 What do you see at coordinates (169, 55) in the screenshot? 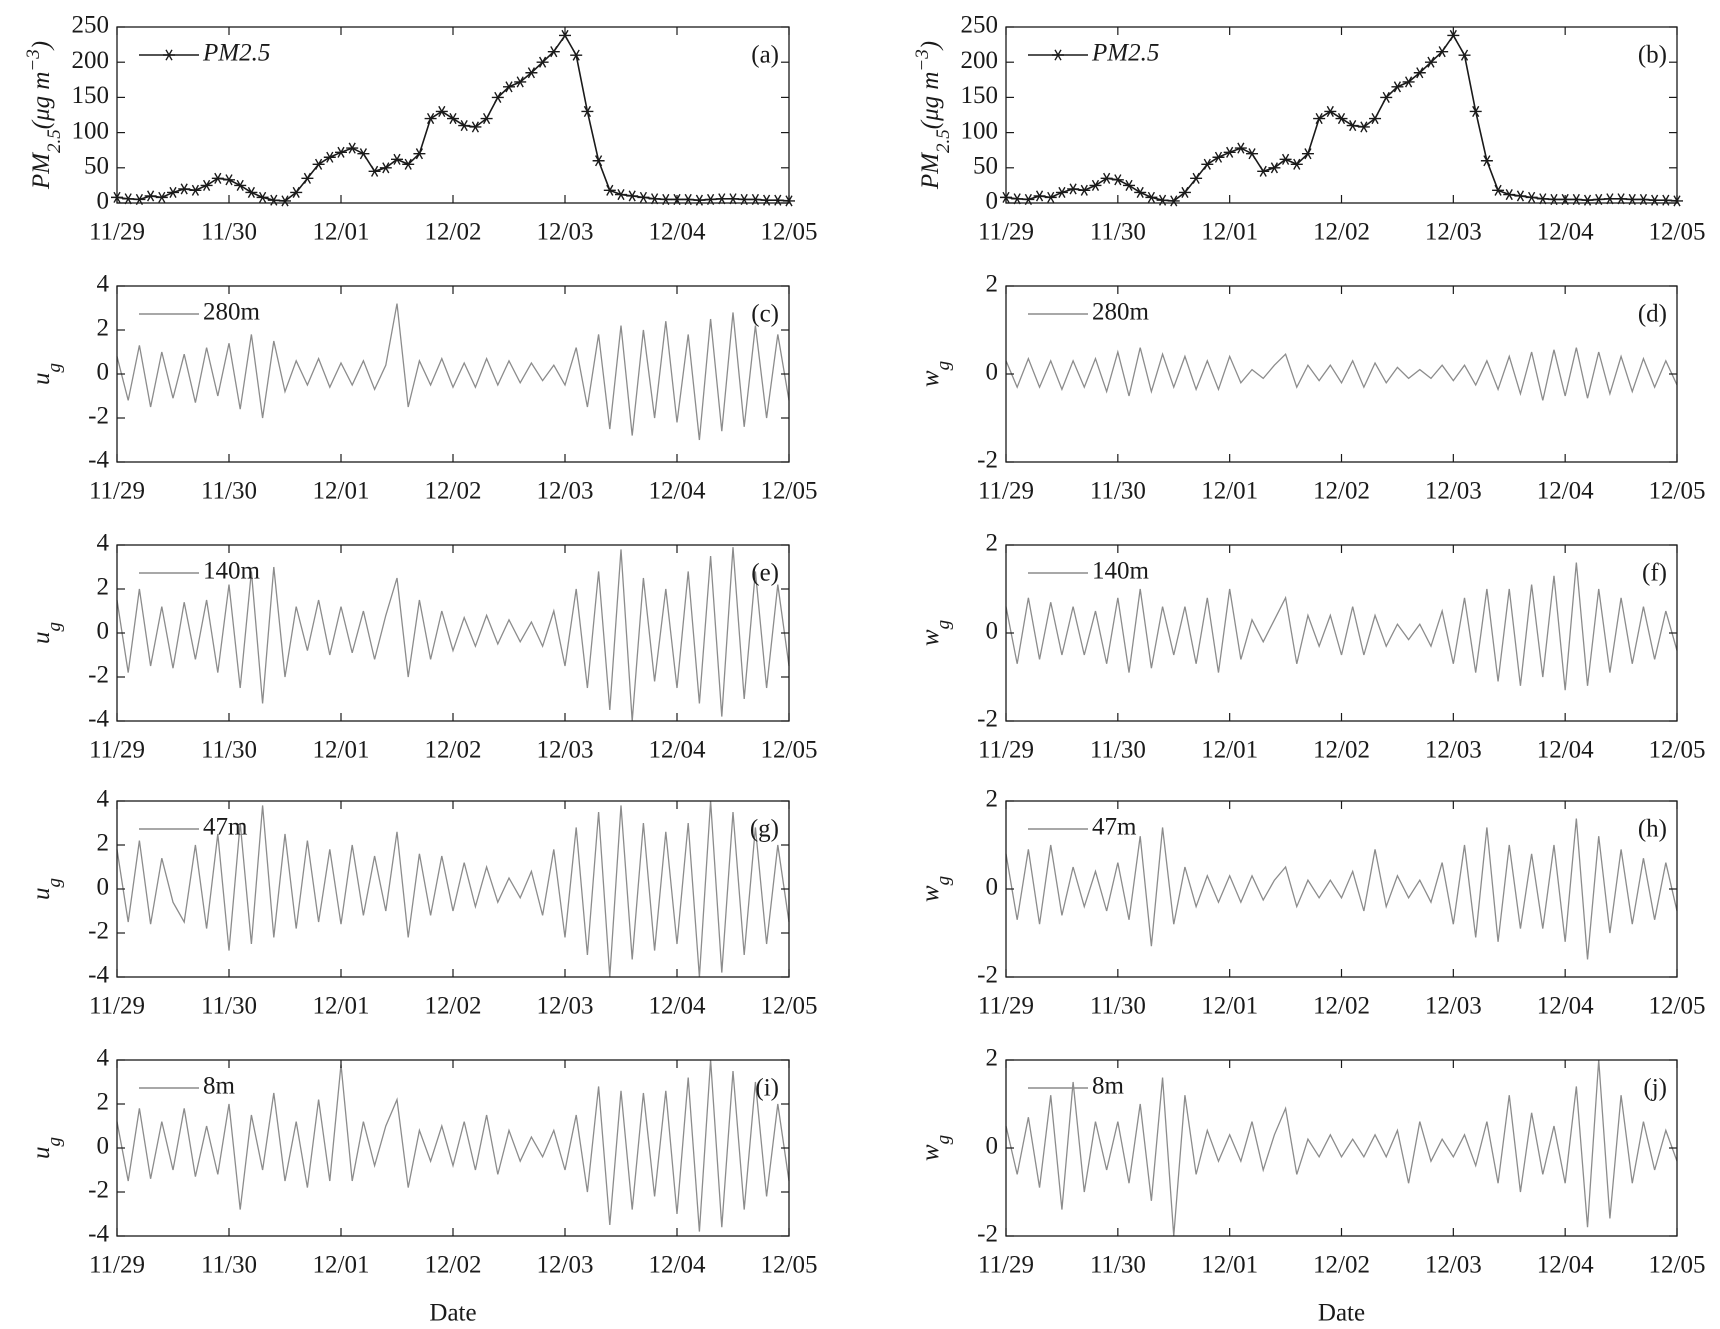
I see `legend-marker` at bounding box center [169, 55].